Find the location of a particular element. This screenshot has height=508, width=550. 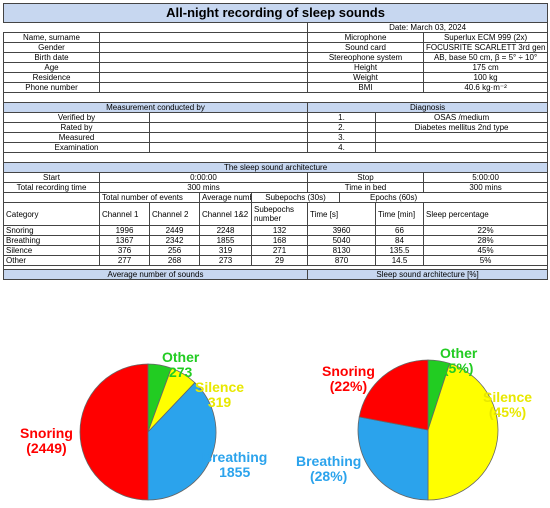

ch1-header: Channel 1 is located at coordinates (124, 214).